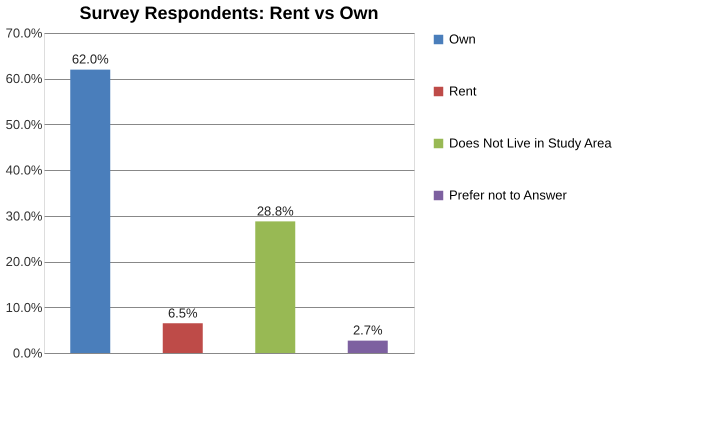 The image size is (715, 424). I want to click on y-tick-label: 50.0%, so click(24, 124).